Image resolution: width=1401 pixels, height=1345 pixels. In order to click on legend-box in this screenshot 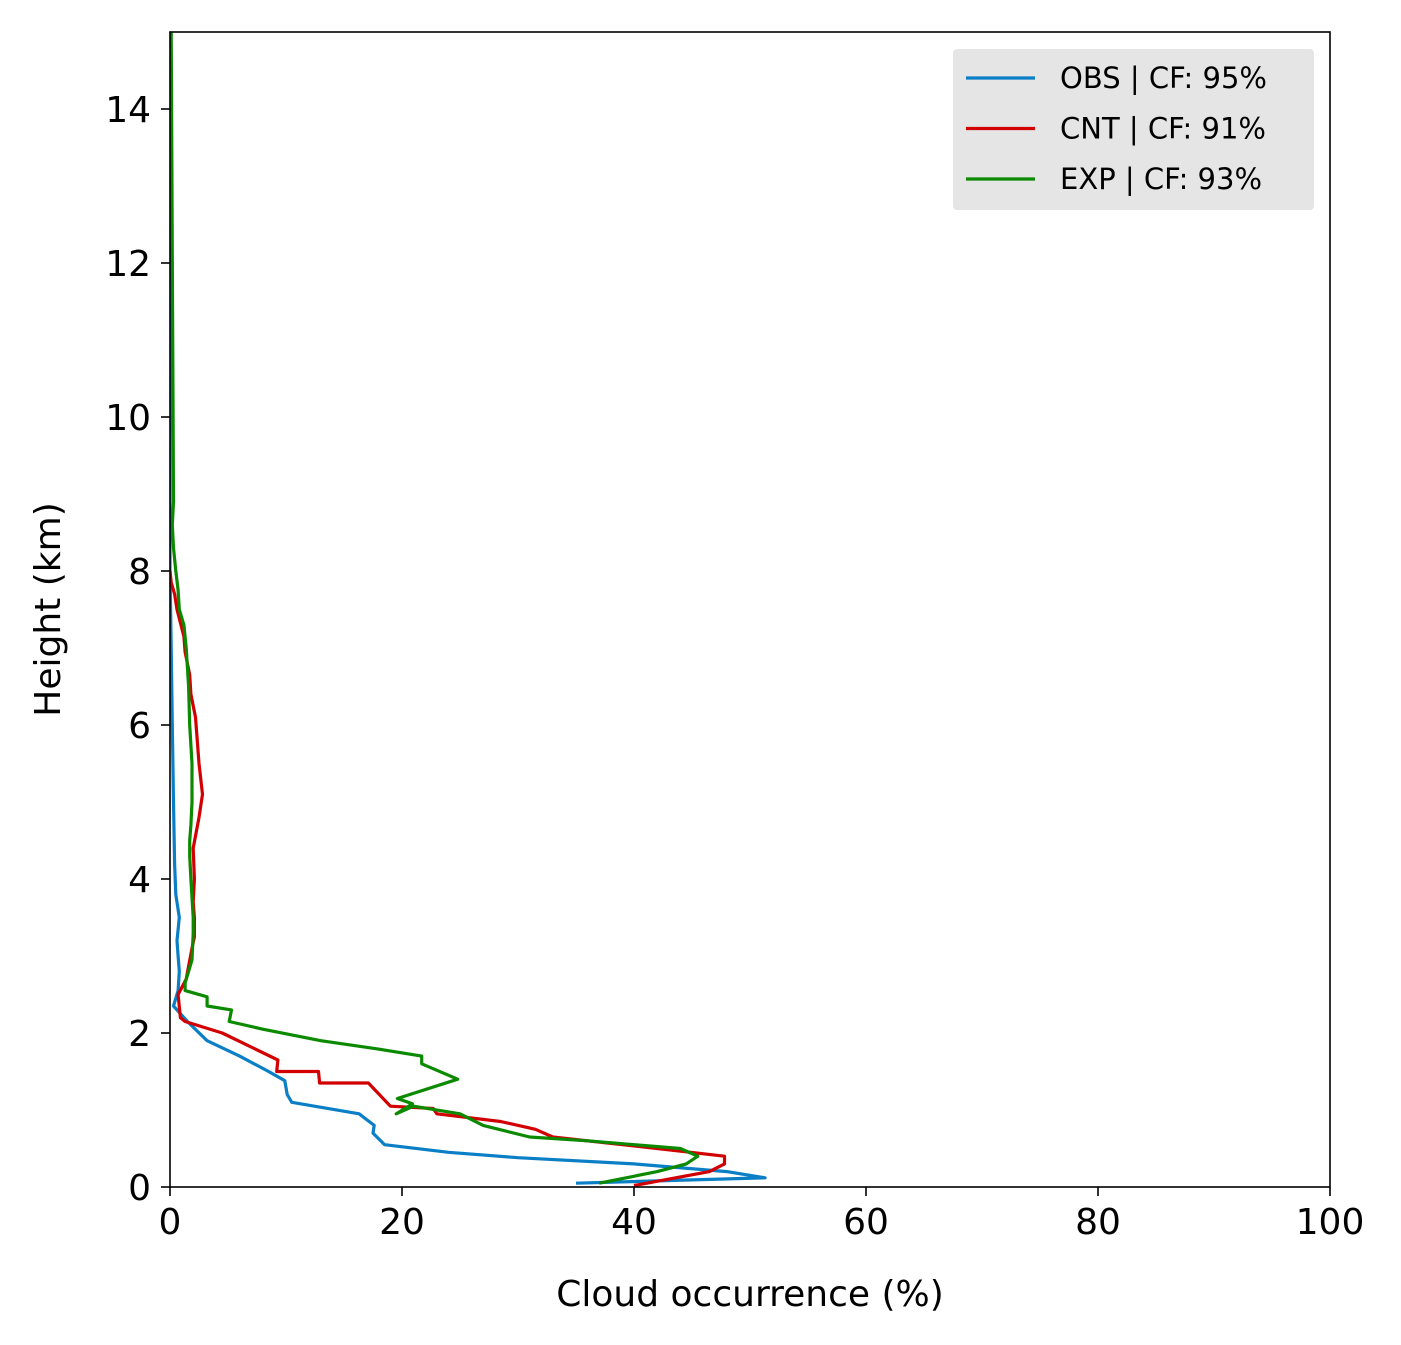, I will do `click(1133, 129)`.